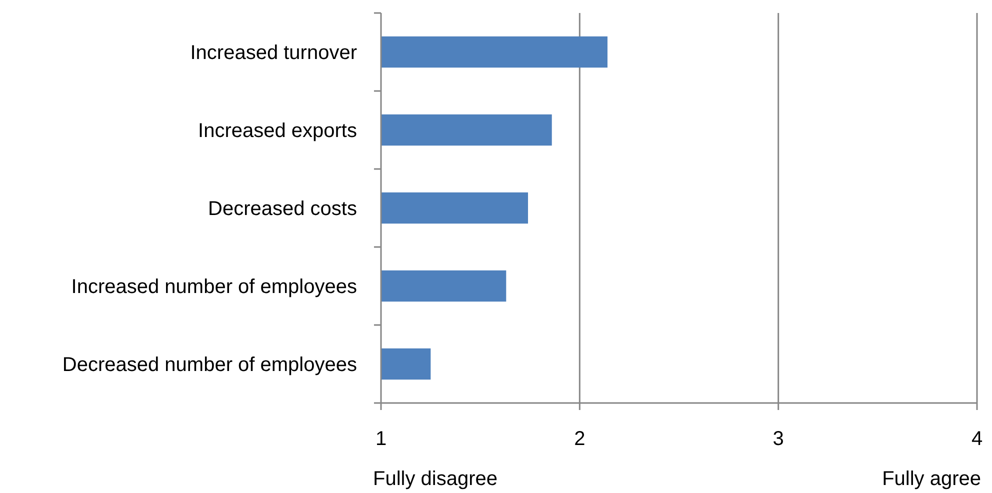 Image resolution: width=992 pixels, height=493 pixels. What do you see at coordinates (778, 439) in the screenshot?
I see `x-tick-label: 3` at bounding box center [778, 439].